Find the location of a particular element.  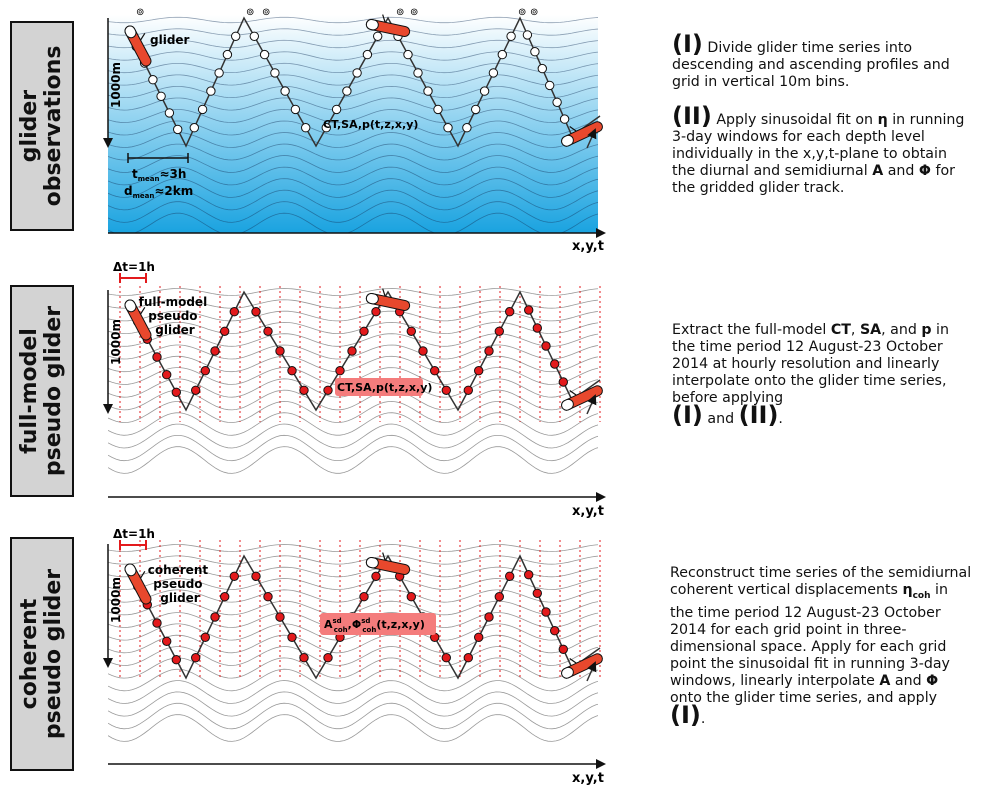

panel-tab-observations: glider observations is located at coordinates (42, 126).